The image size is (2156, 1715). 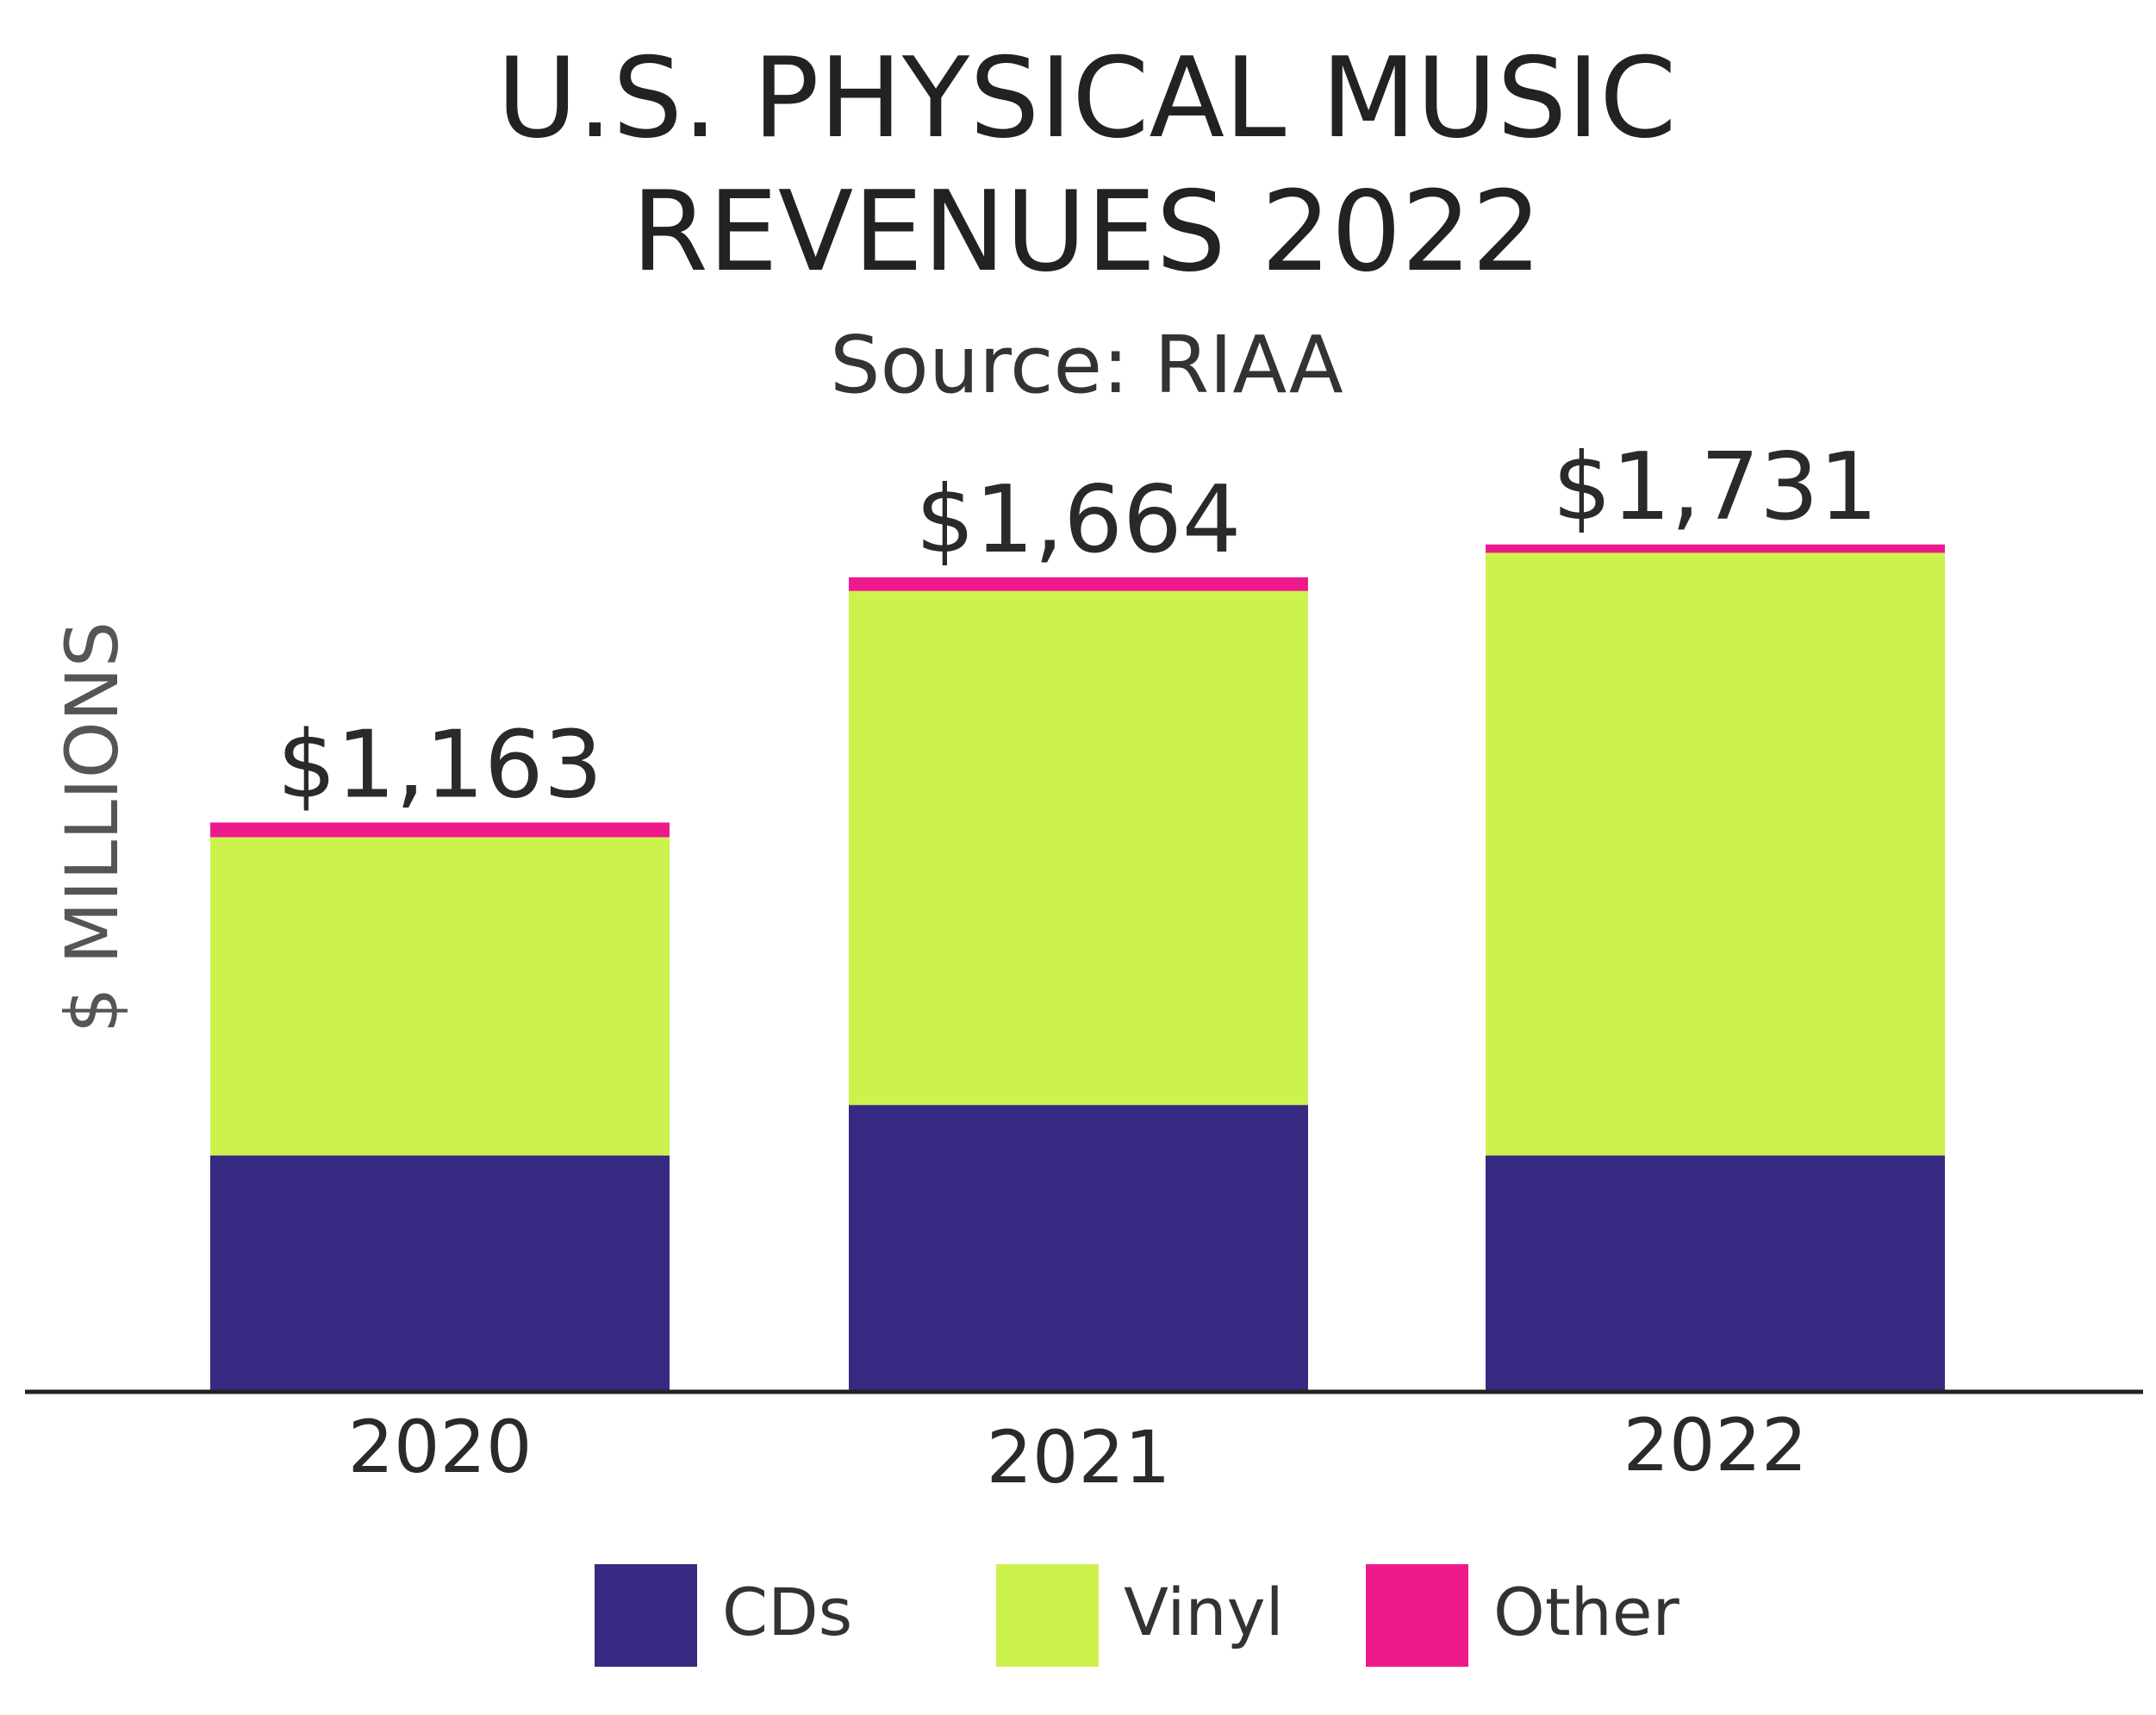 I want to click on x-tick-label-2020: 2020, so click(x=440, y=1447).